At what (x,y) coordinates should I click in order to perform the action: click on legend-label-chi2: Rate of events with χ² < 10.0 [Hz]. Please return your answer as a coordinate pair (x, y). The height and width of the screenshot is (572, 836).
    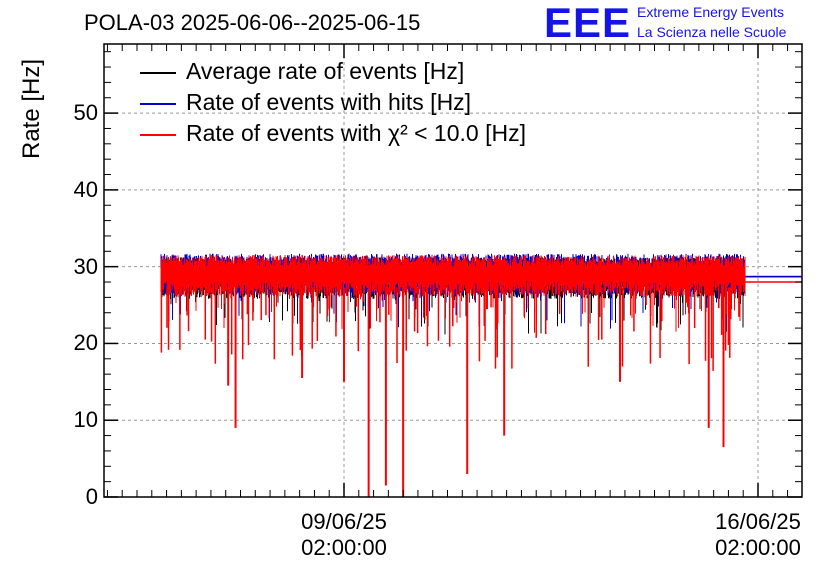
    Looking at the image, I should click on (356, 133).